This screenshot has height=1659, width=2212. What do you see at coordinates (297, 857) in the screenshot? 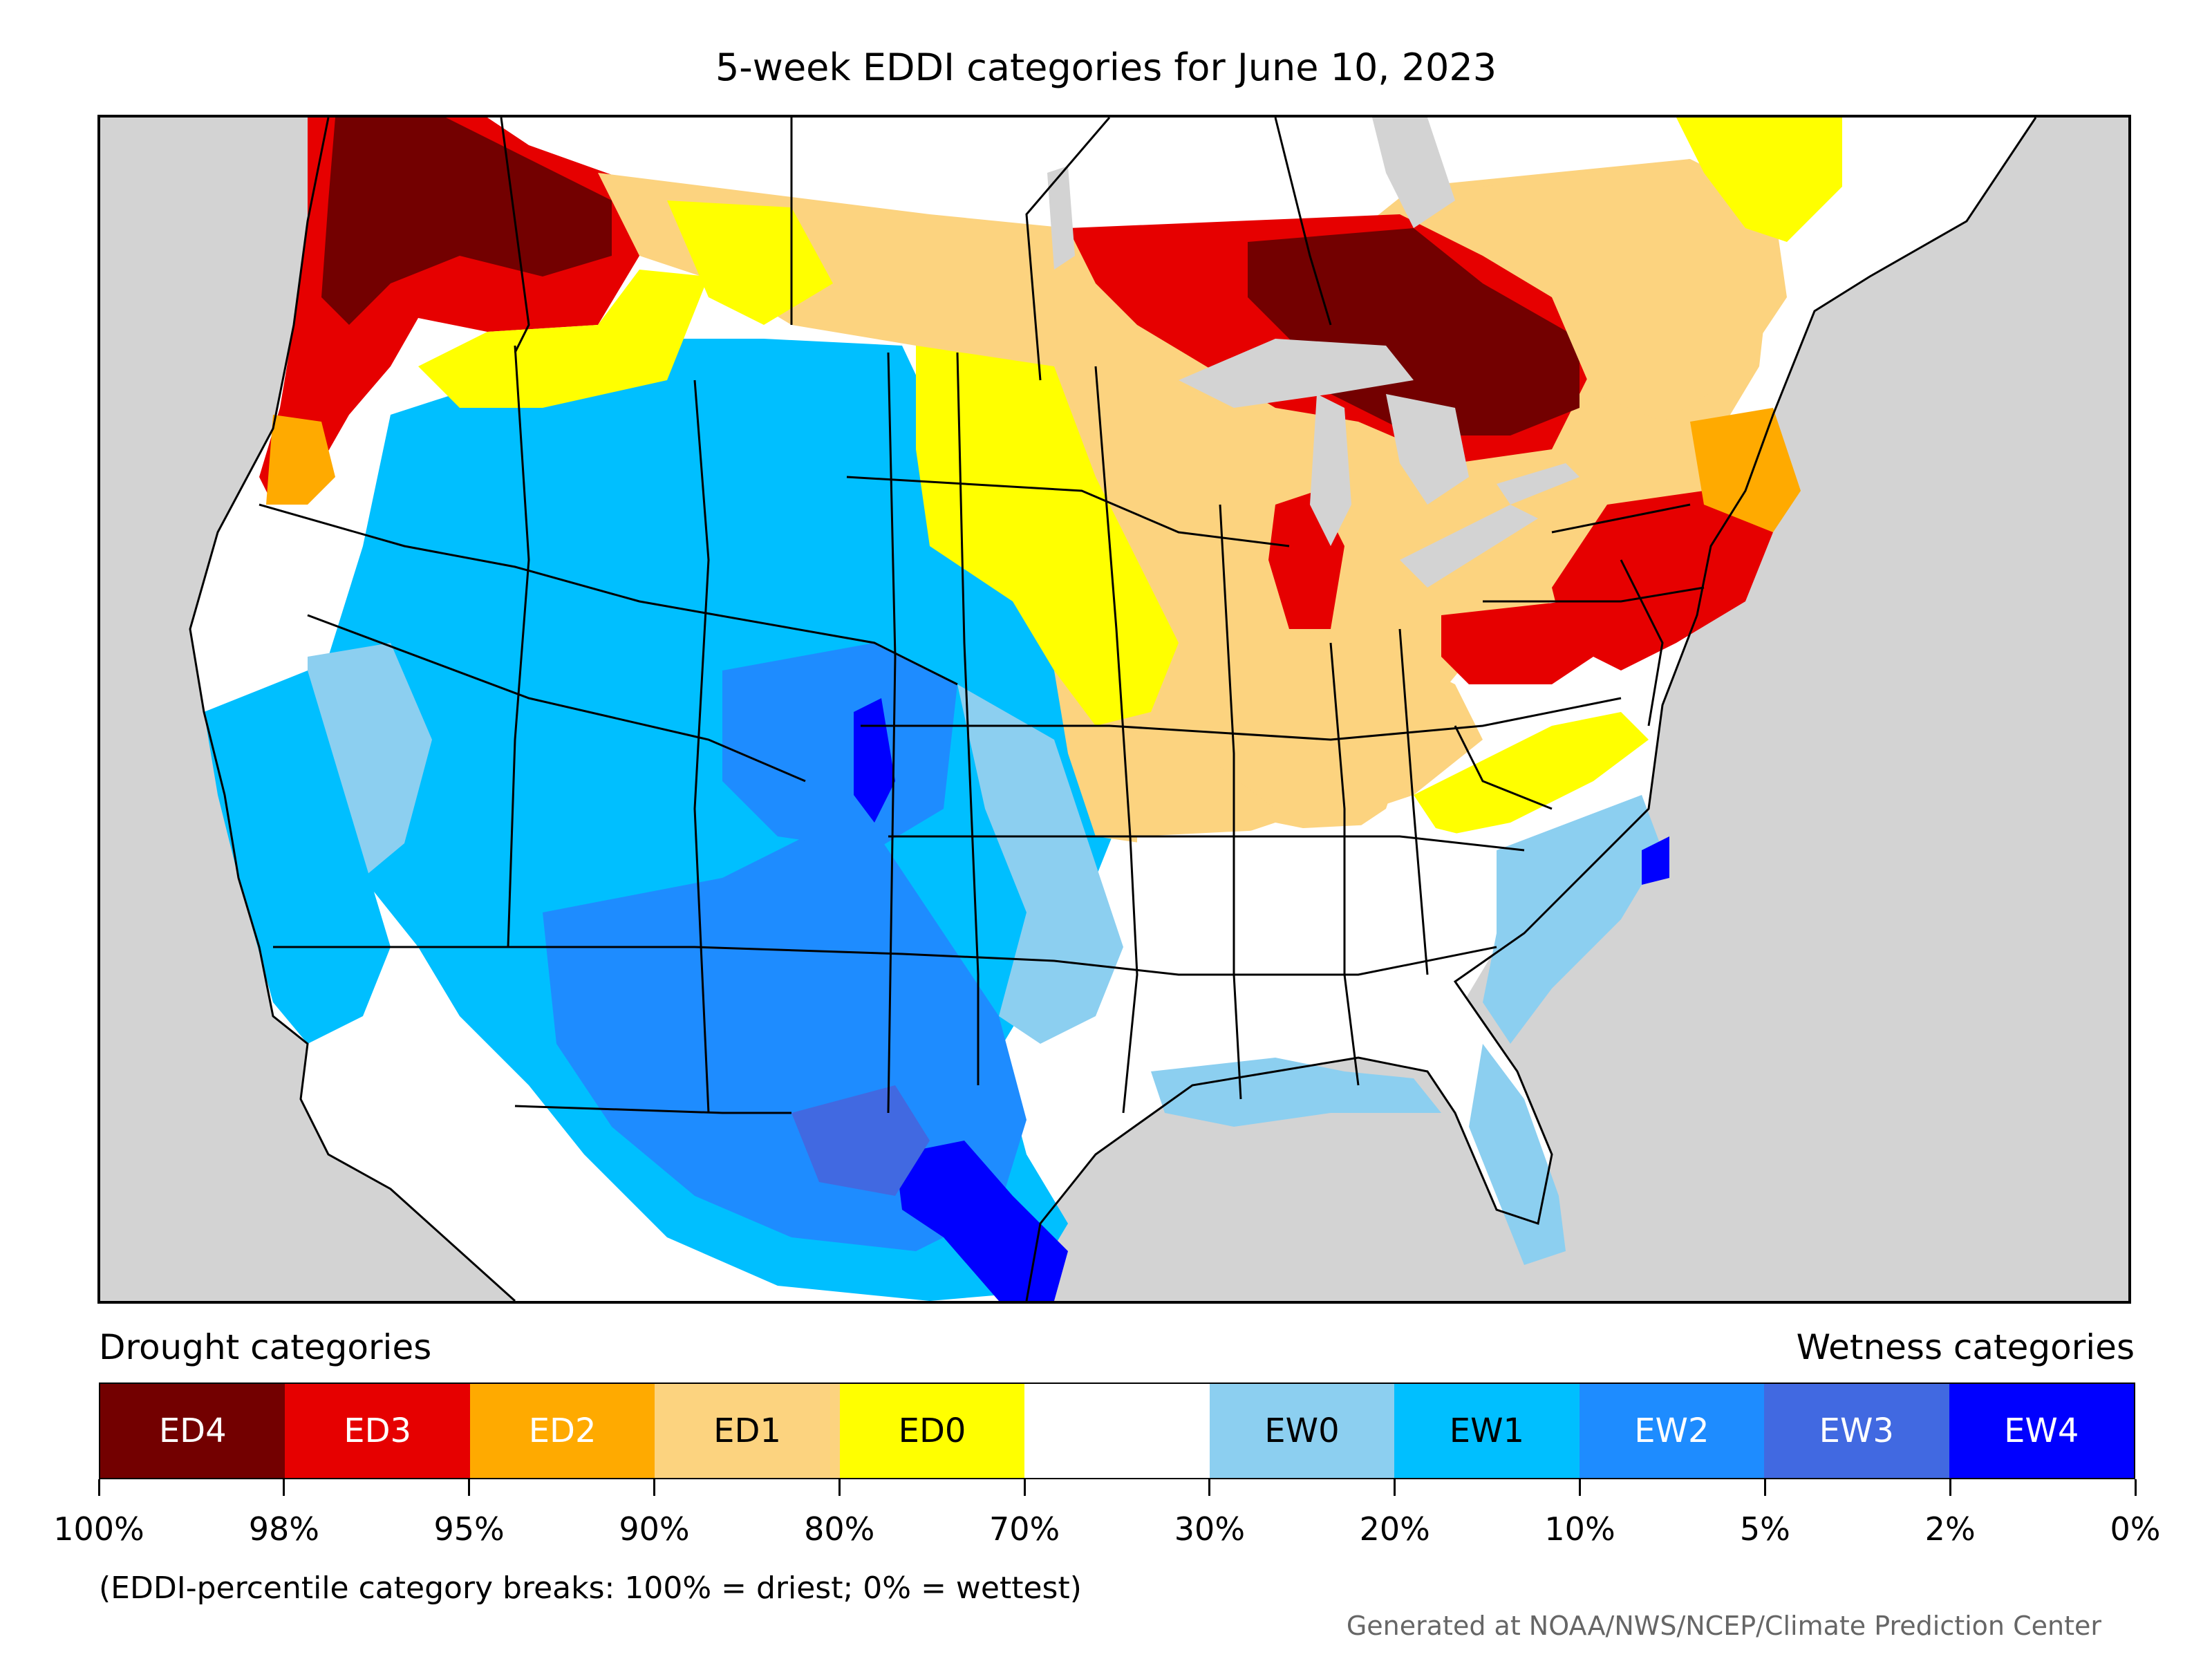
I see `california-interior` at bounding box center [297, 857].